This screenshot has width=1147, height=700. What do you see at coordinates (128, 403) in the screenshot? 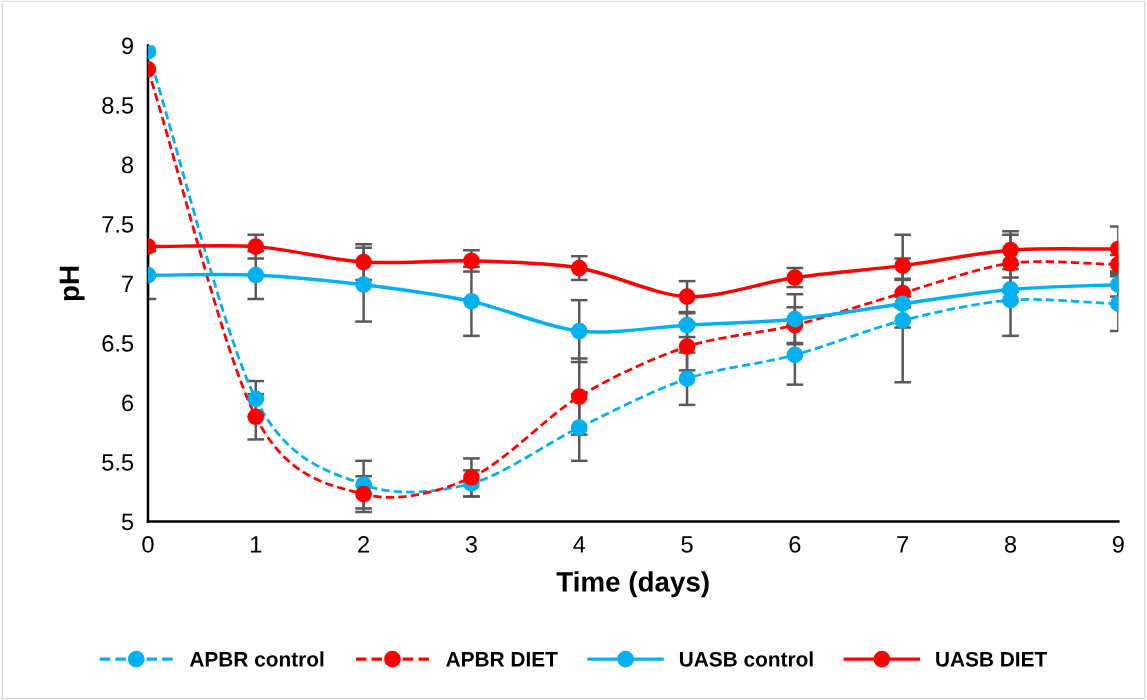
I see `y-tick-label: 6` at bounding box center [128, 403].